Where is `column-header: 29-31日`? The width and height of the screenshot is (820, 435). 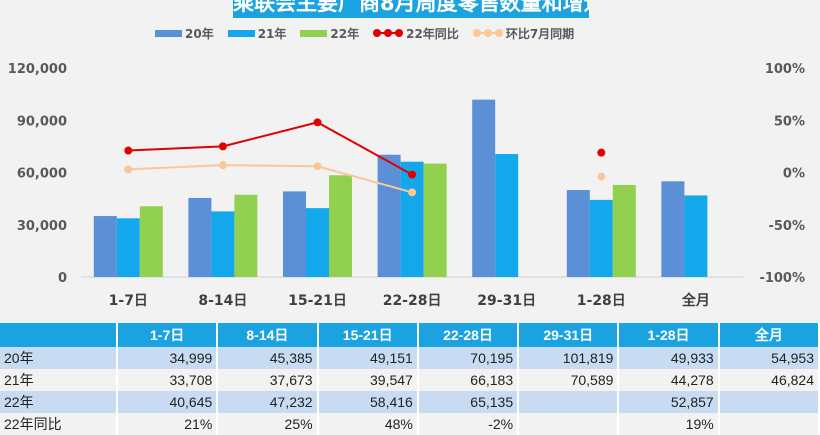 column-header: 29-31日 is located at coordinates (569, 335).